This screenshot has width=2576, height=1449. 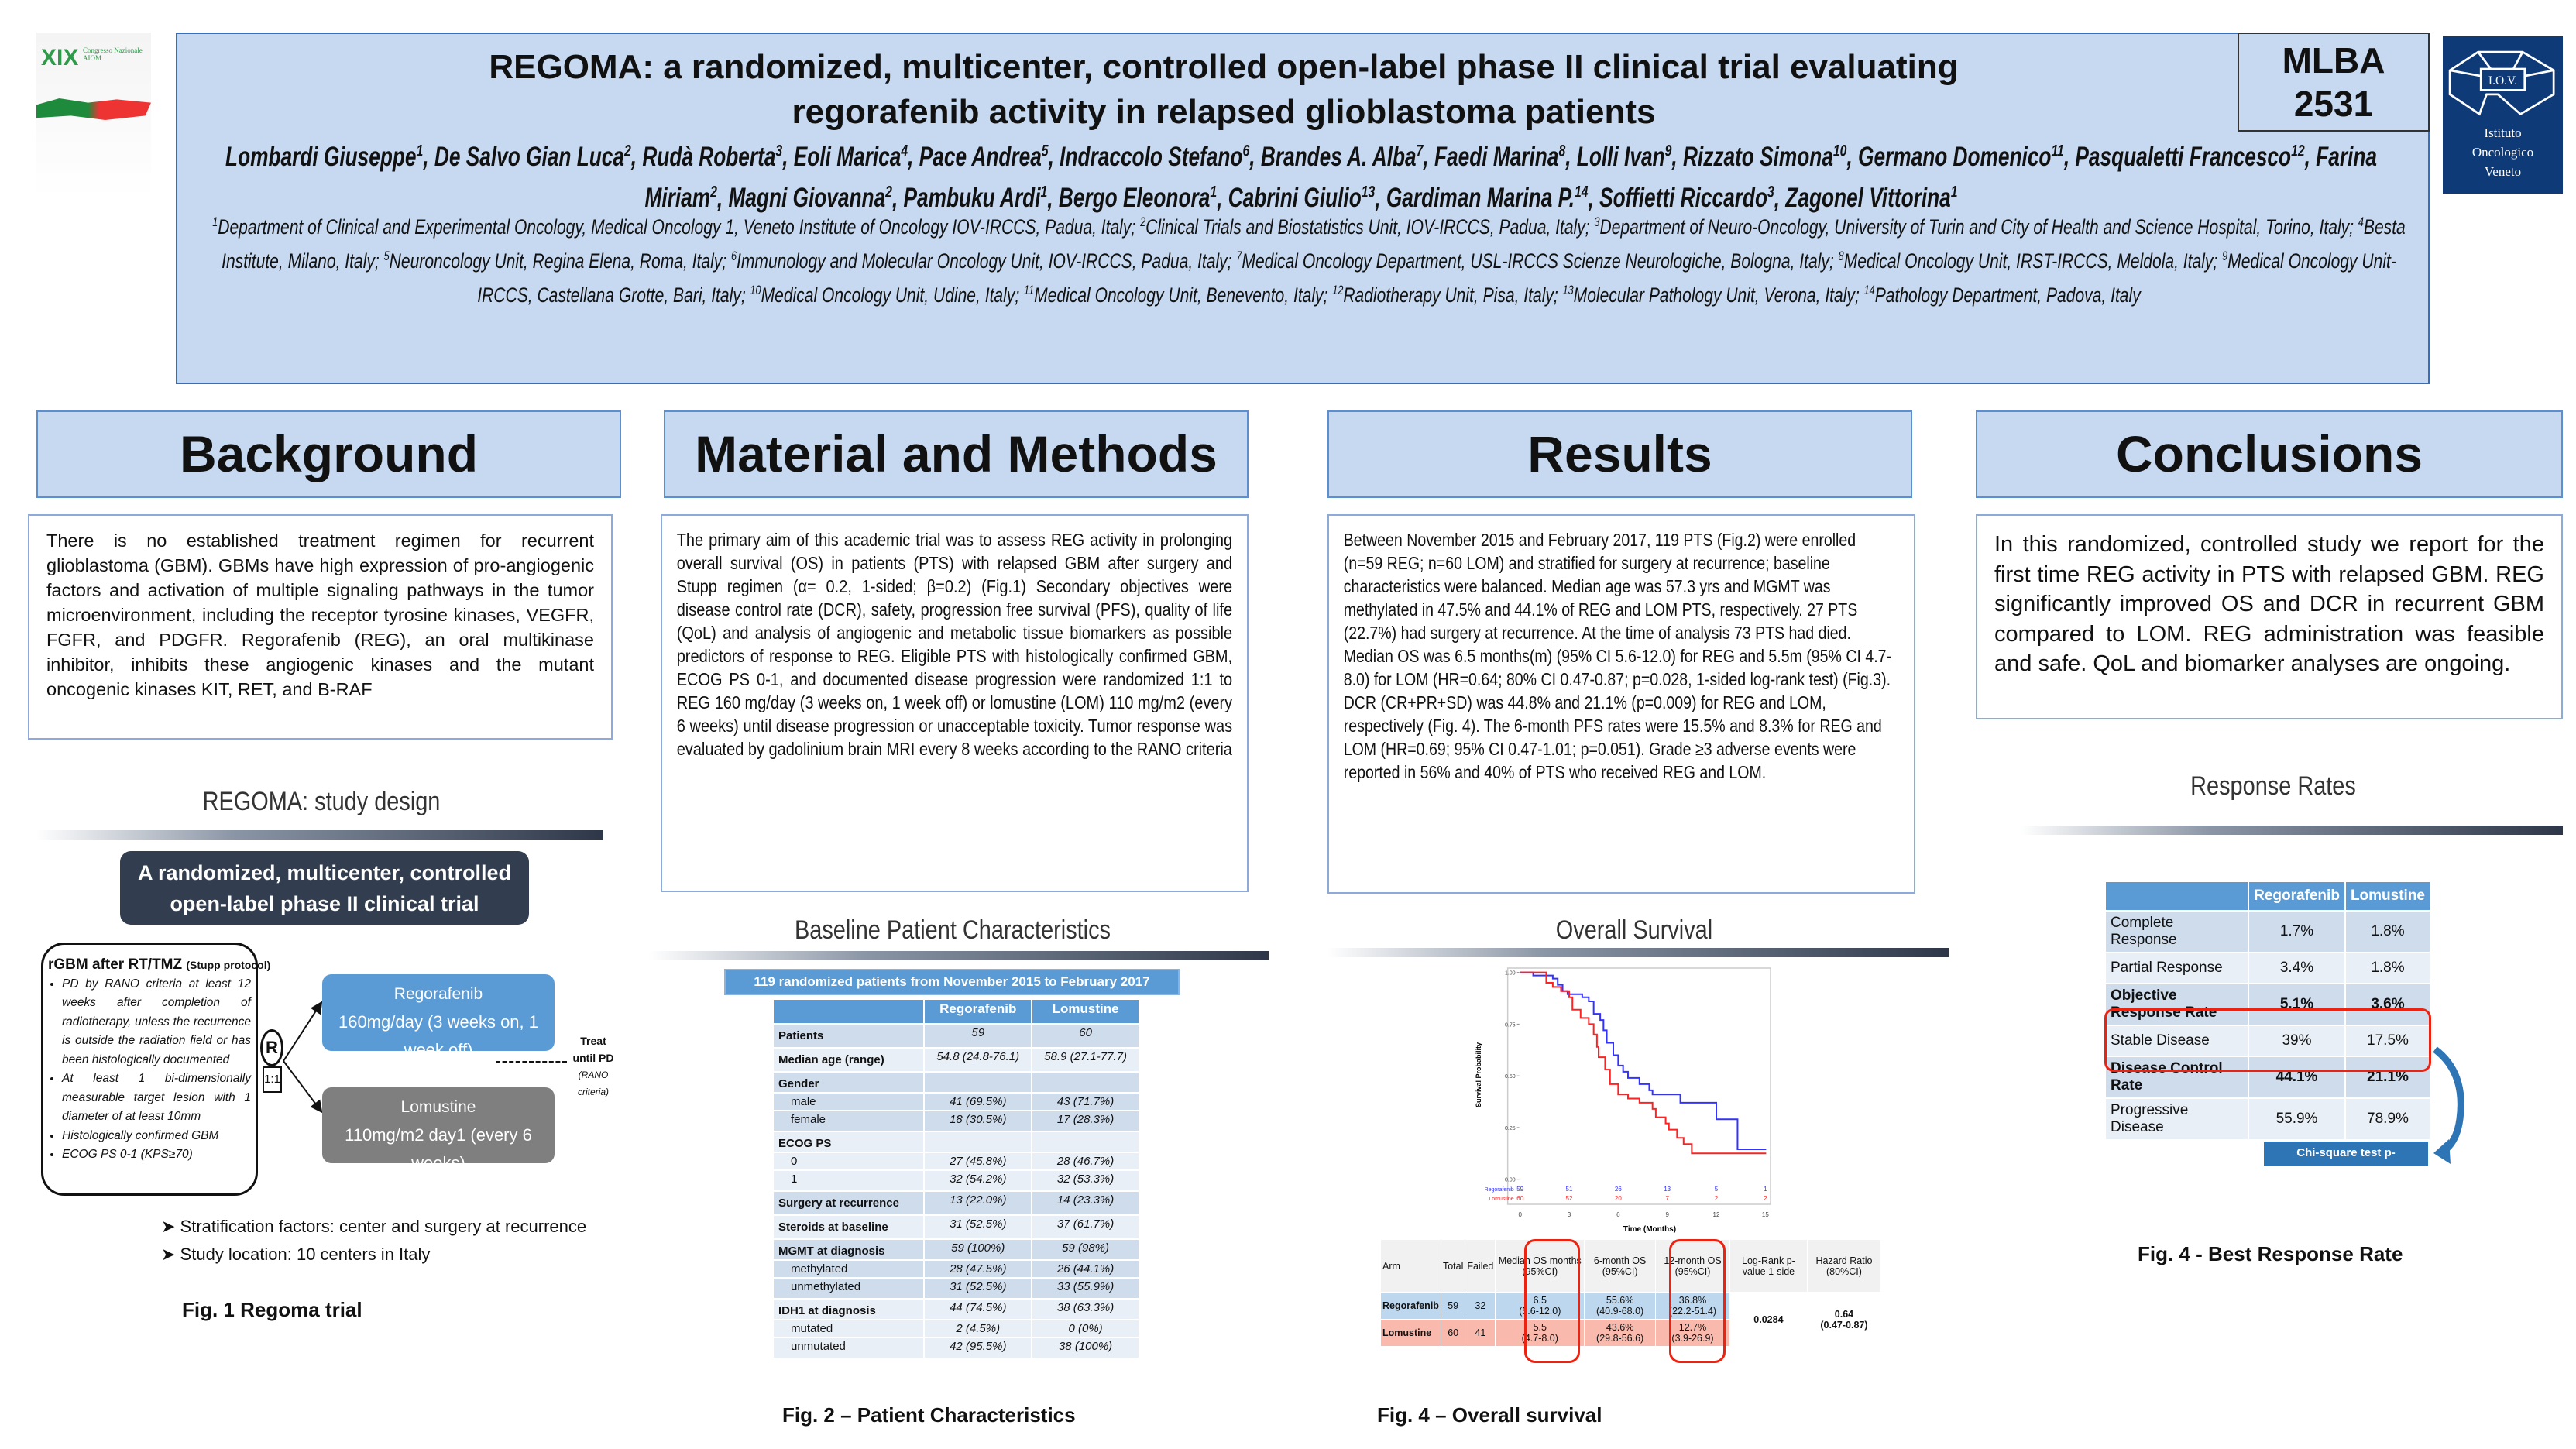 I want to click on at-risk-count: 52, so click(x=1569, y=1198).